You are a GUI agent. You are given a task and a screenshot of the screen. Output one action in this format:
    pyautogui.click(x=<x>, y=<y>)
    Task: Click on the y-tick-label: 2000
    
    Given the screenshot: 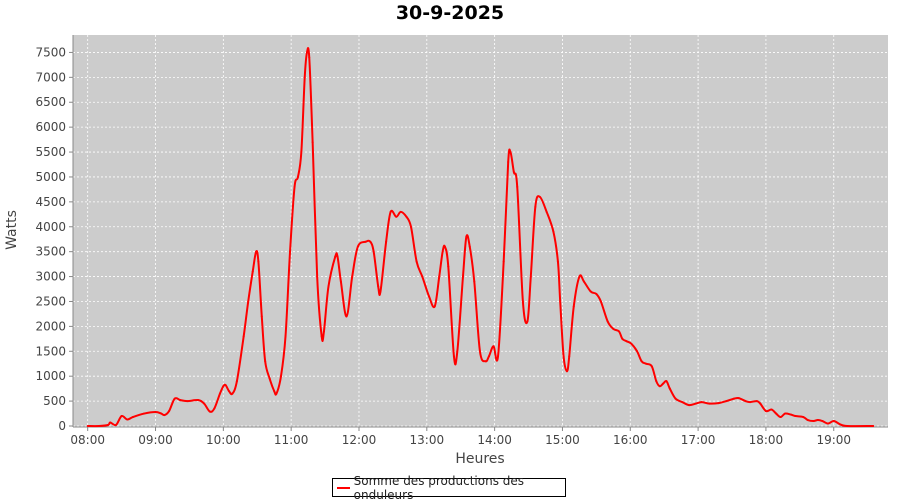 What is the action you would take?
    pyautogui.click(x=50, y=326)
    